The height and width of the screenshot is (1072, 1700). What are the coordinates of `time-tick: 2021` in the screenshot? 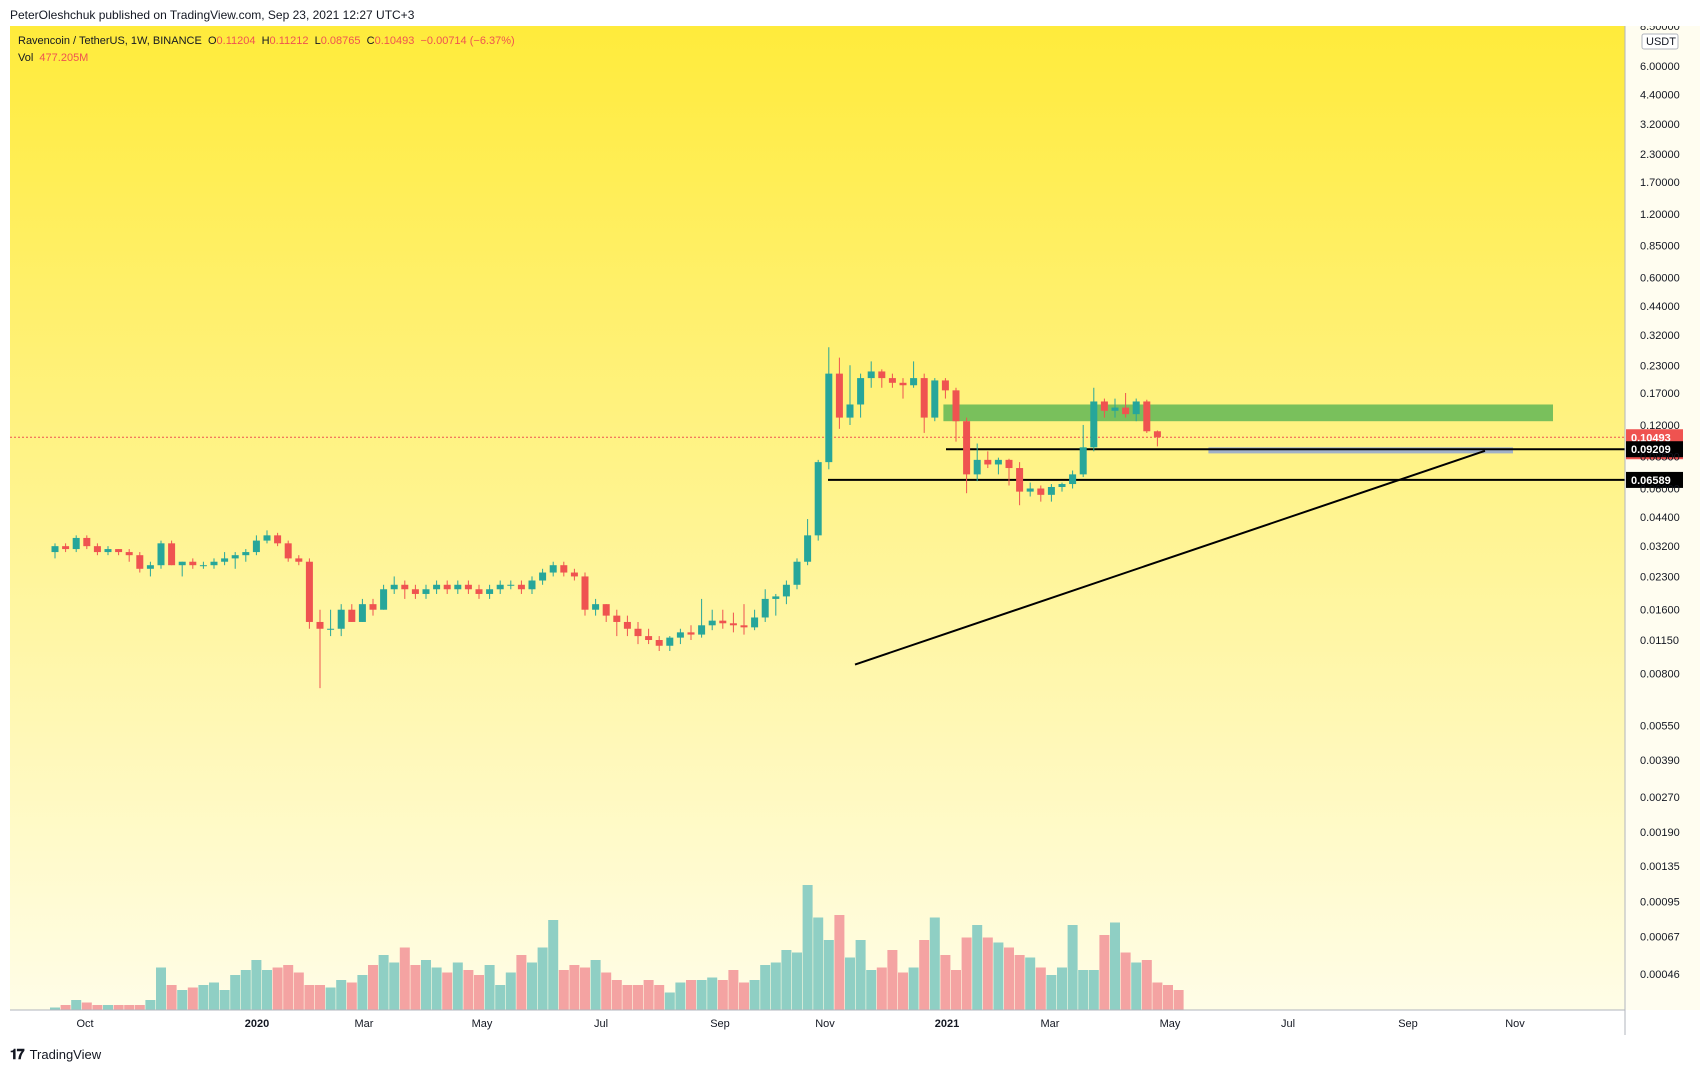 It's located at (947, 1024).